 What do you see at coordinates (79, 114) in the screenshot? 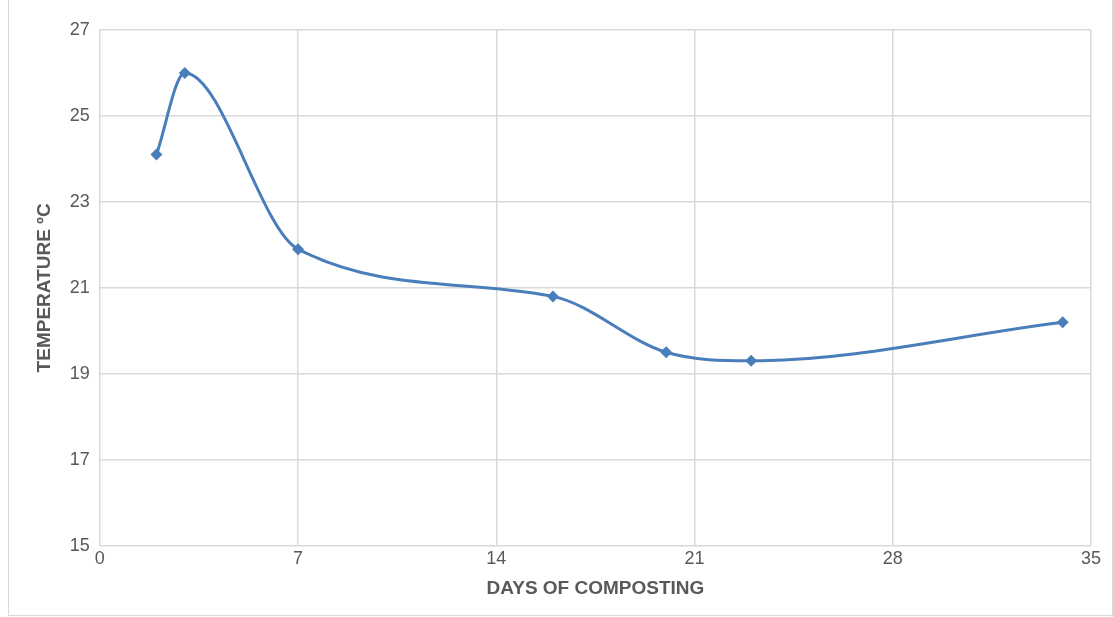
I see `y-tick-label: 25` at bounding box center [79, 114].